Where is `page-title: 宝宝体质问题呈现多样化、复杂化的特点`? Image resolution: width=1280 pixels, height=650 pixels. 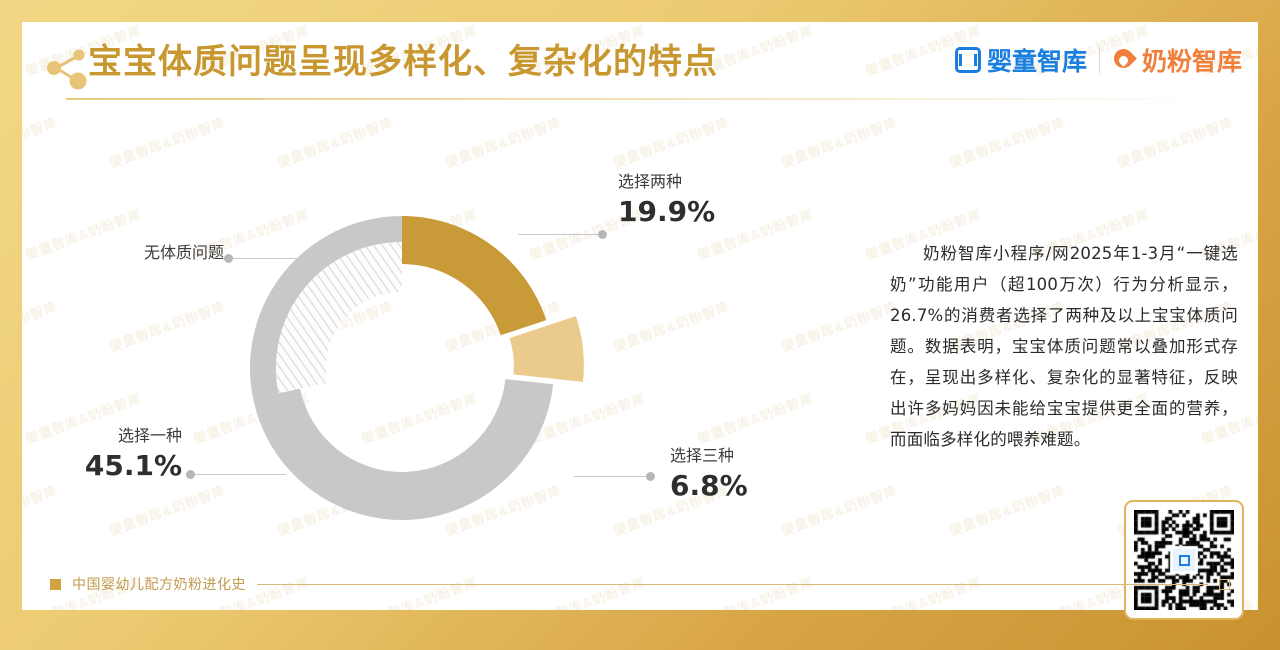 page-title: 宝宝体质问题呈现多样化、复杂化的特点 is located at coordinates (403, 62).